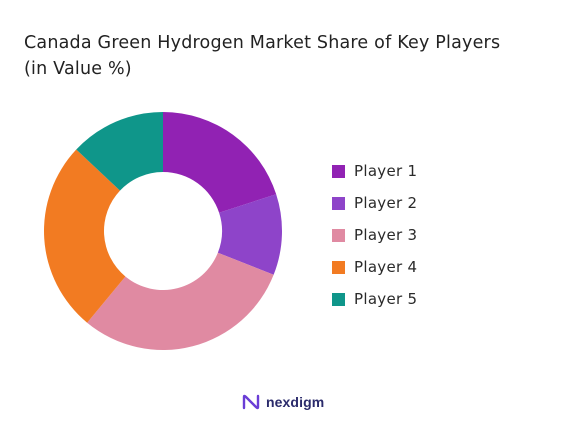 The width and height of the screenshot is (578, 434). I want to click on chart-title-line-2: (in Value %), so click(78, 69).